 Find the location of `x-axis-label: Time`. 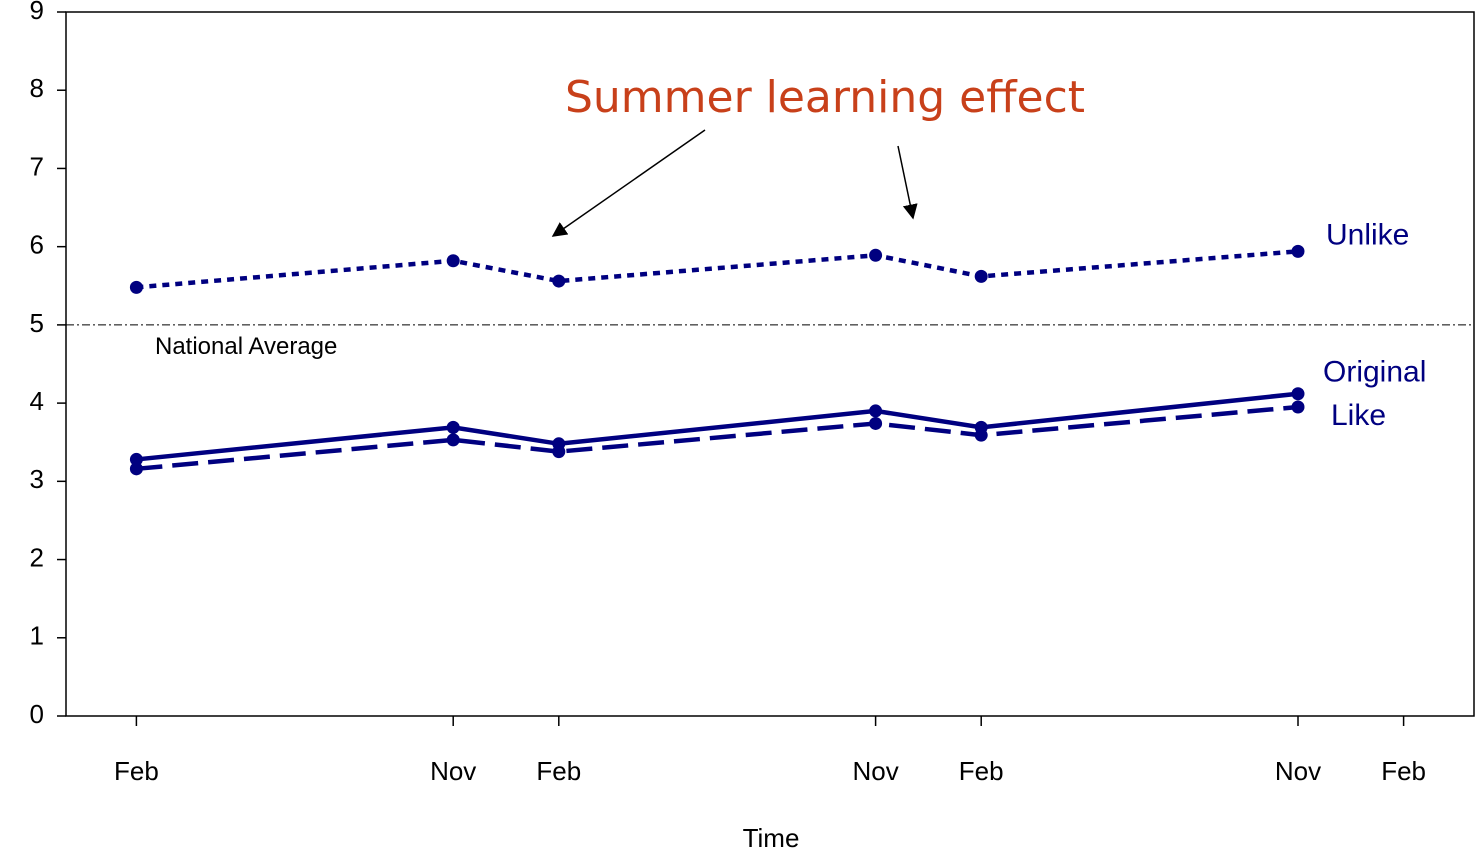

x-axis-label: Time is located at coordinates (771, 838).